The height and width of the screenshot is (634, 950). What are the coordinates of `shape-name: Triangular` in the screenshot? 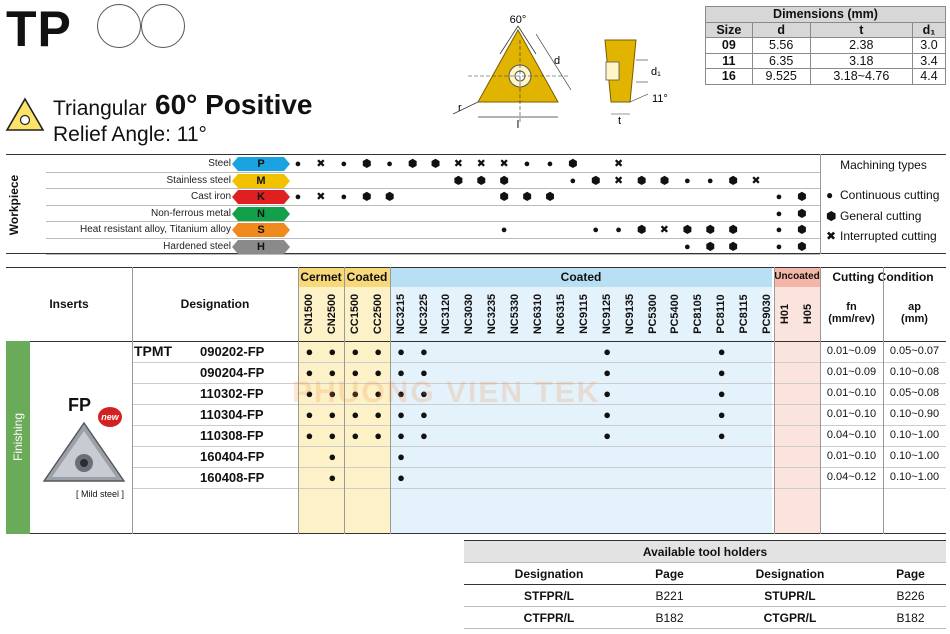 It's located at (100, 108).